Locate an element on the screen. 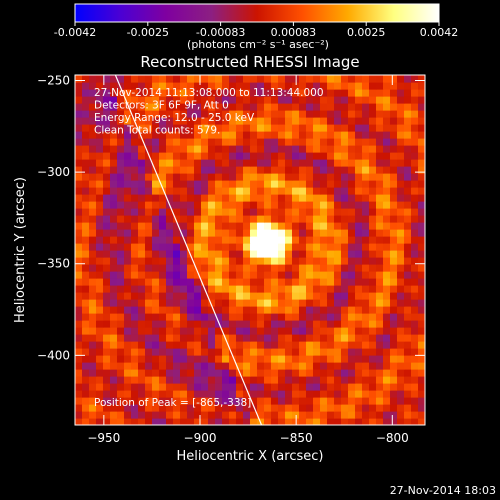  colorbar-tick-label: 0.0025 is located at coordinates (366, 32).